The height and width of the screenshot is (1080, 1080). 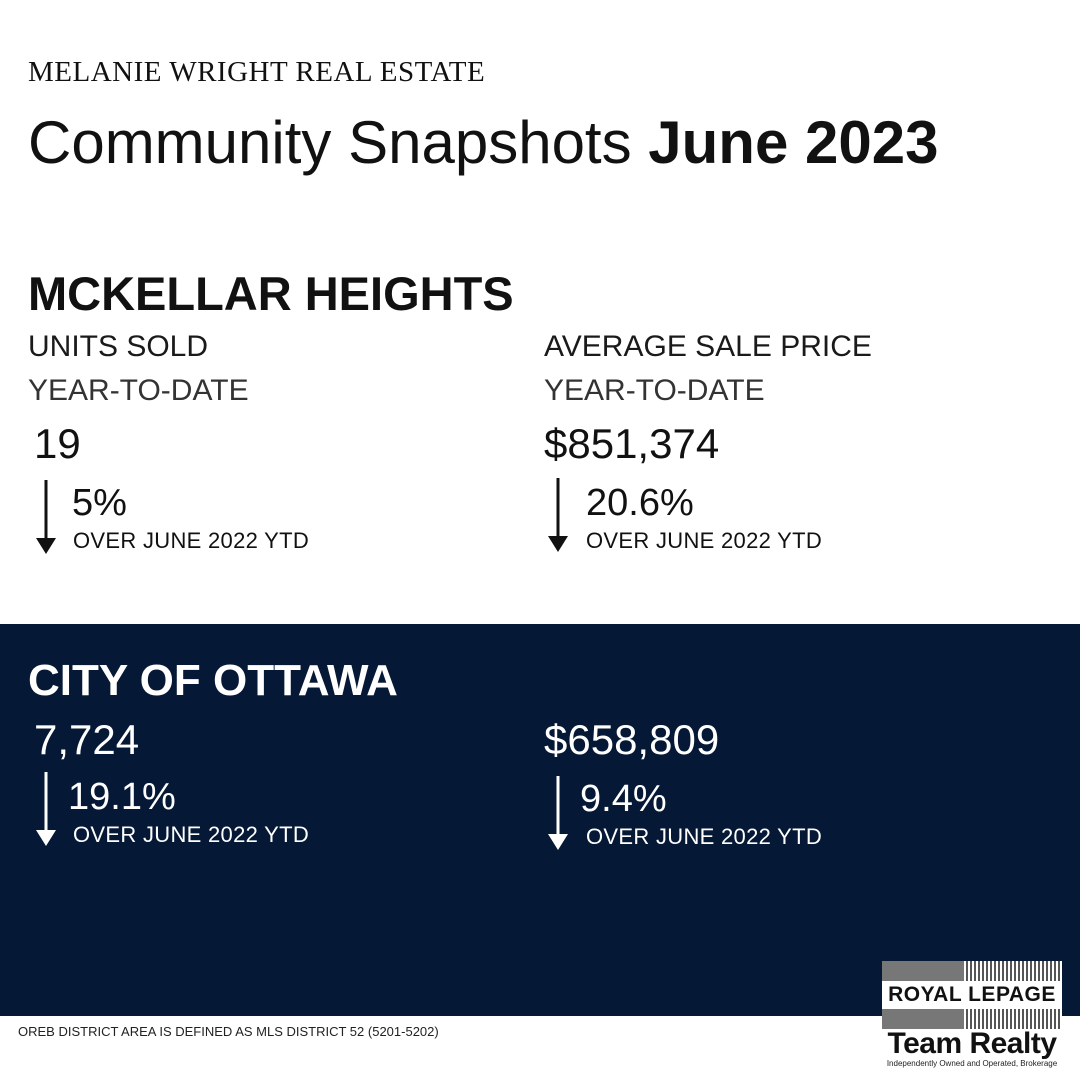 I want to click on city-units-compare-label: OVER JUNE 2022 YTD, so click(x=191, y=834).